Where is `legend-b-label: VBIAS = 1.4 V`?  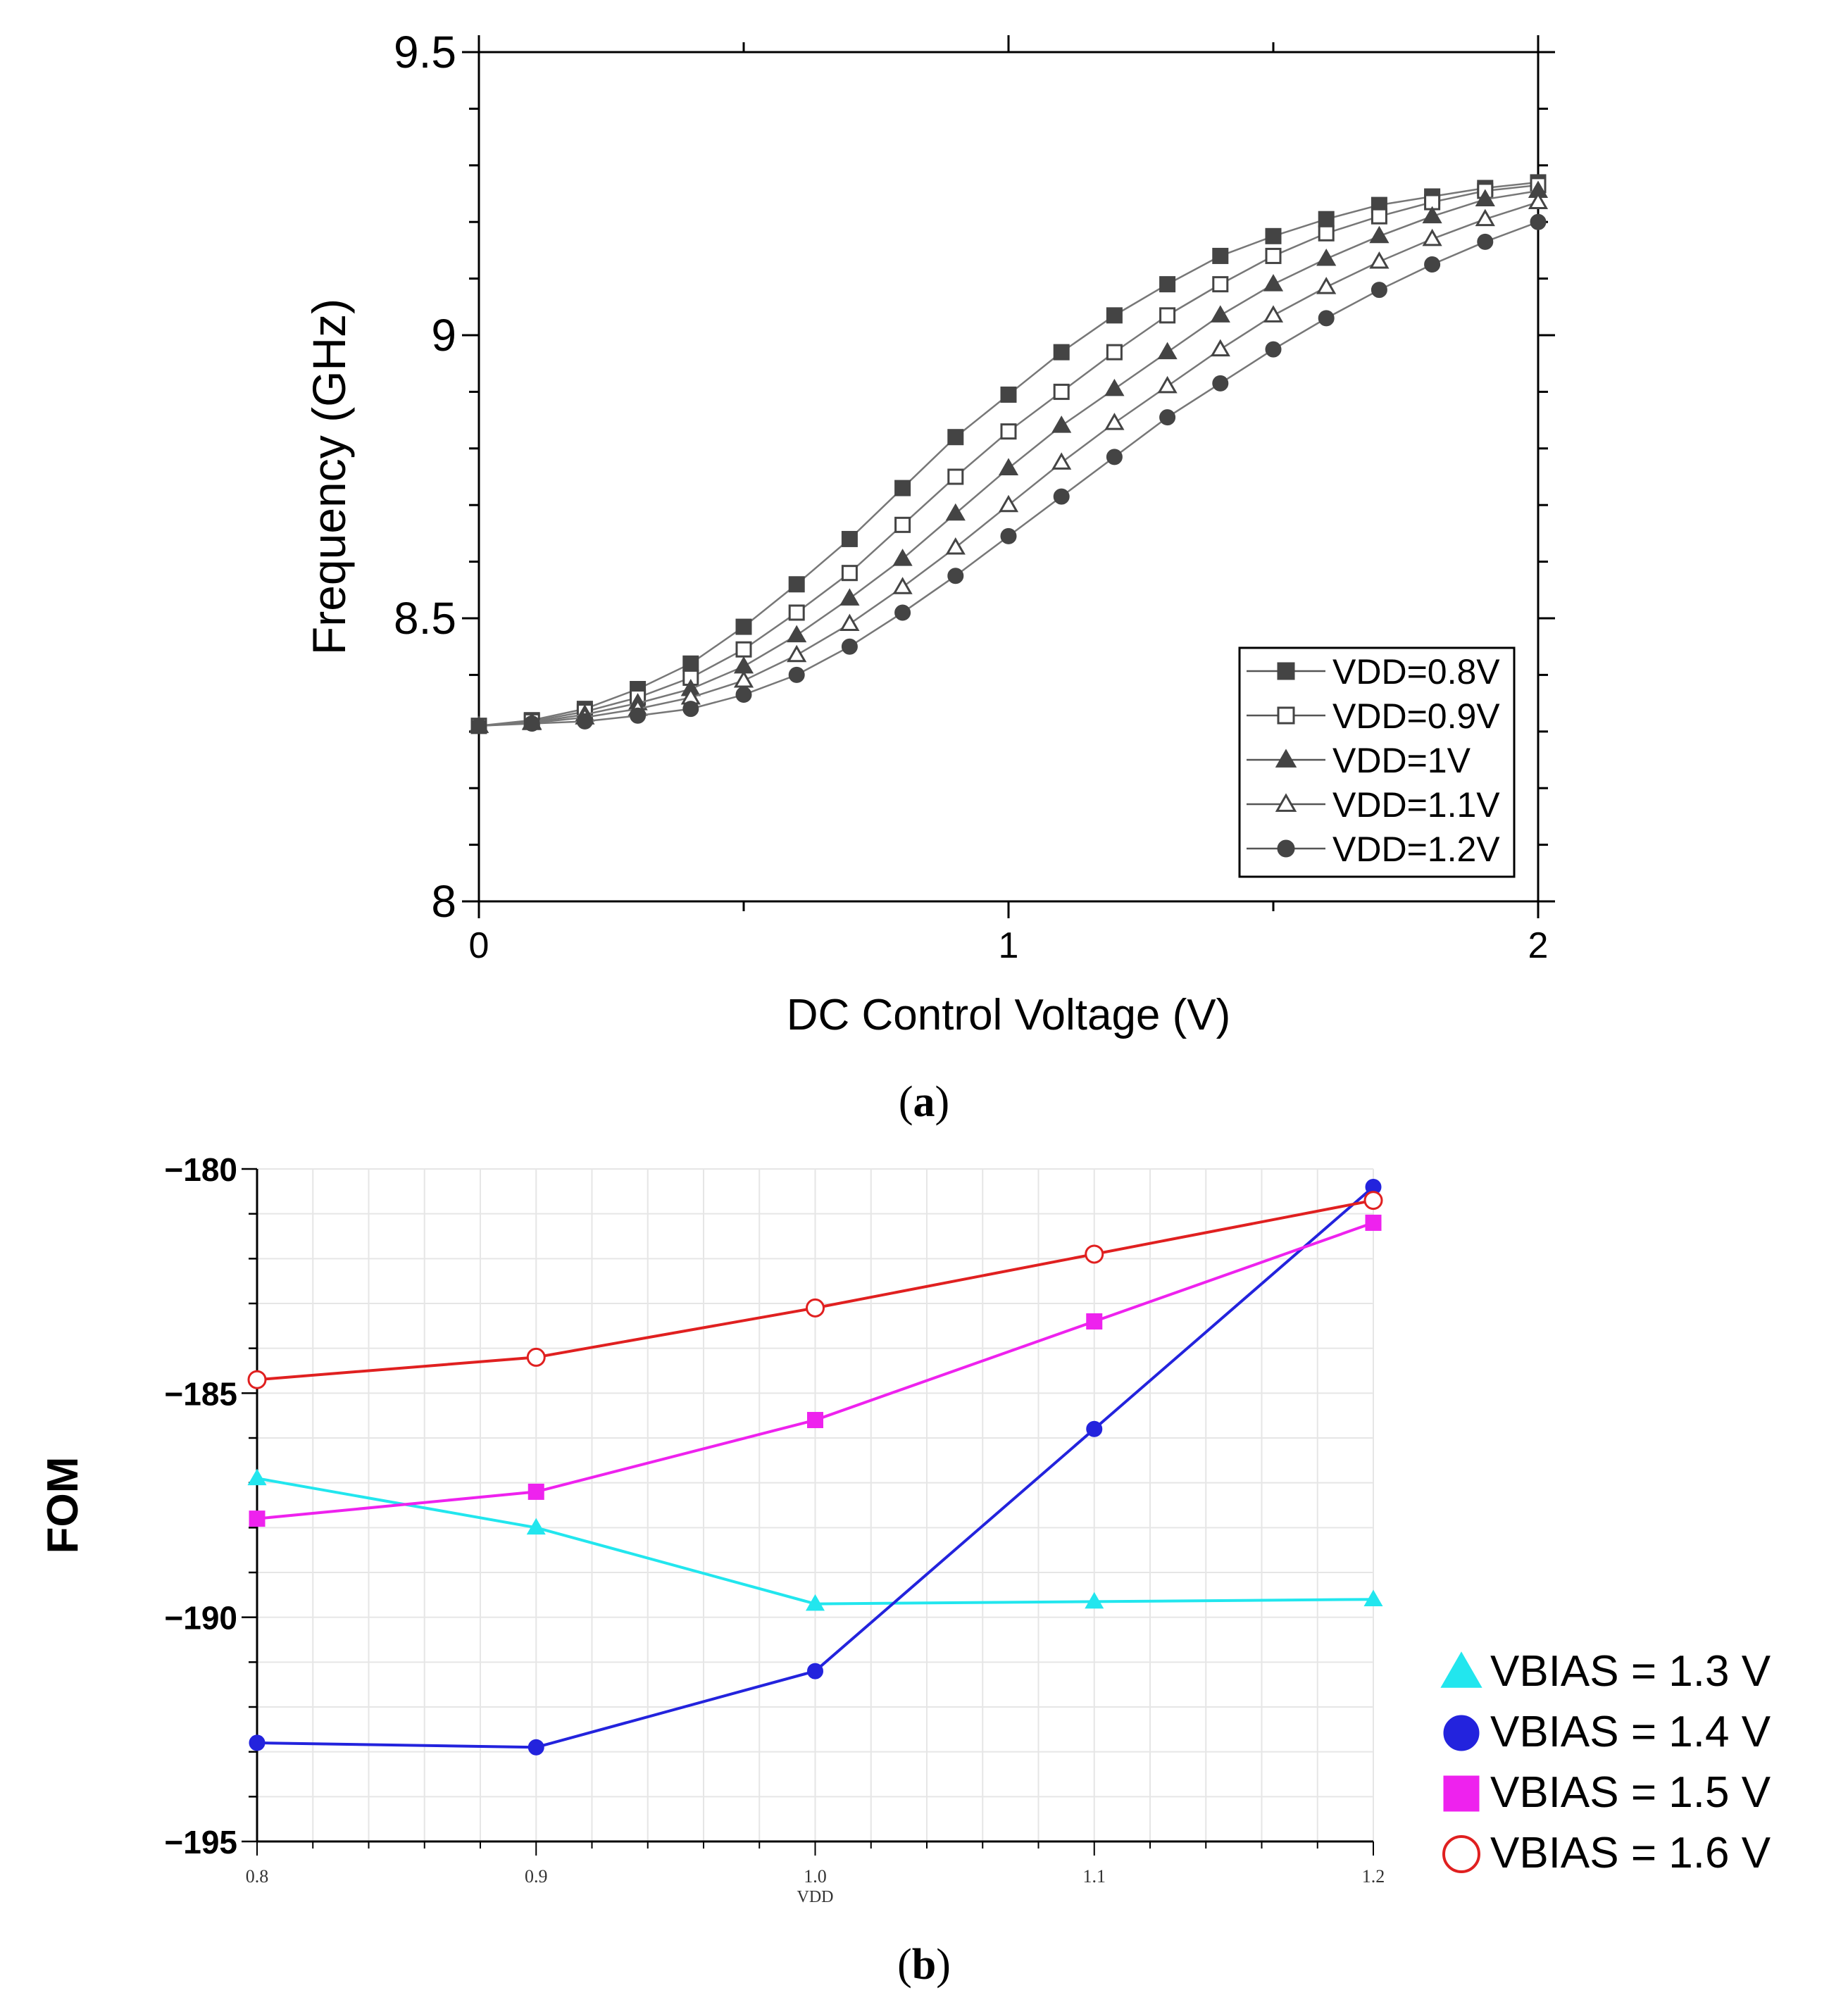
legend-b-label: VBIAS = 1.4 V is located at coordinates (1630, 1731).